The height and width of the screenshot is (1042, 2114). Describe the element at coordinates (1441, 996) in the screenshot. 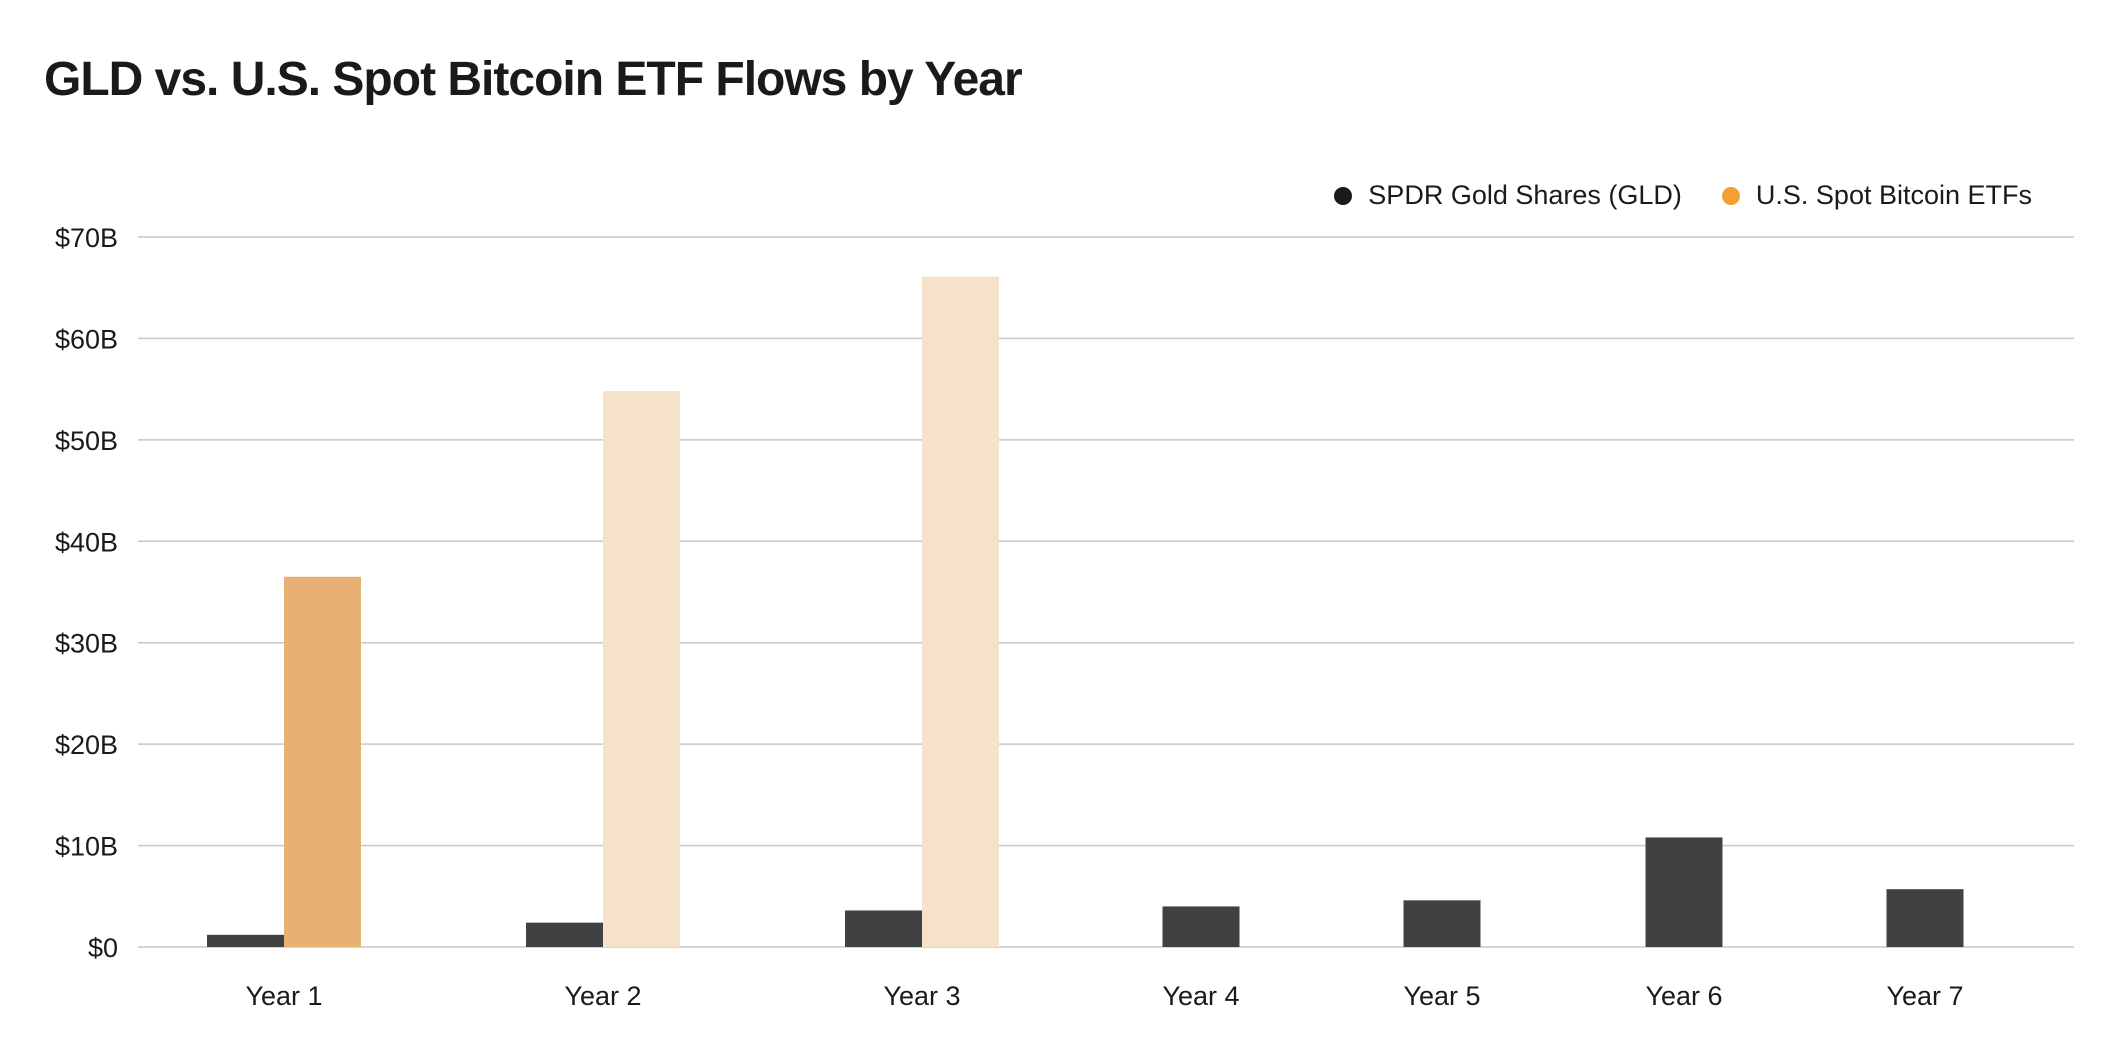

I see `x-tick-label: Year 5` at that location.